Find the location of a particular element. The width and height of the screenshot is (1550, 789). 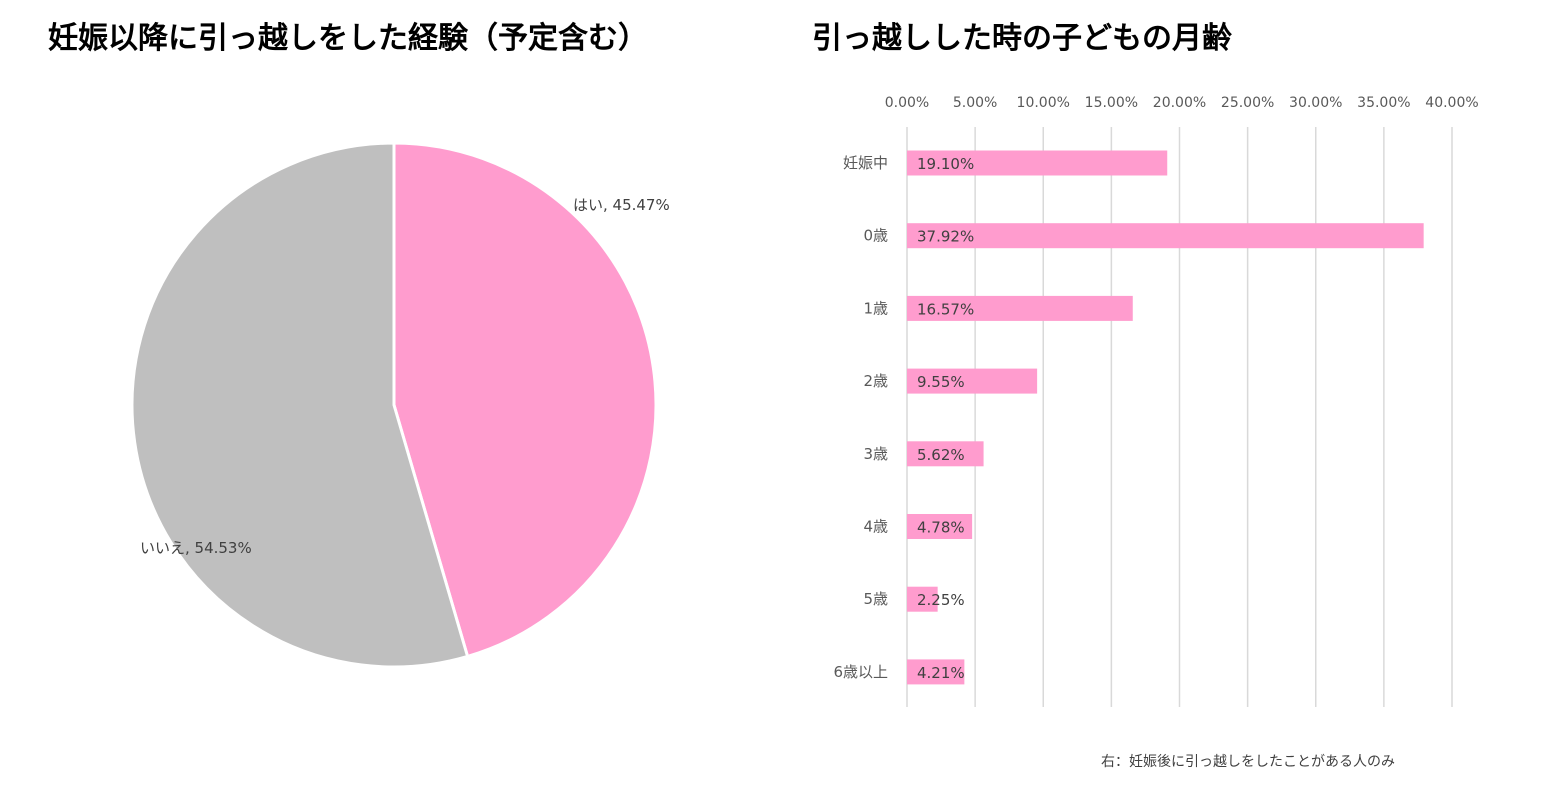

y-category-label: 4歳 is located at coordinates (875, 527).